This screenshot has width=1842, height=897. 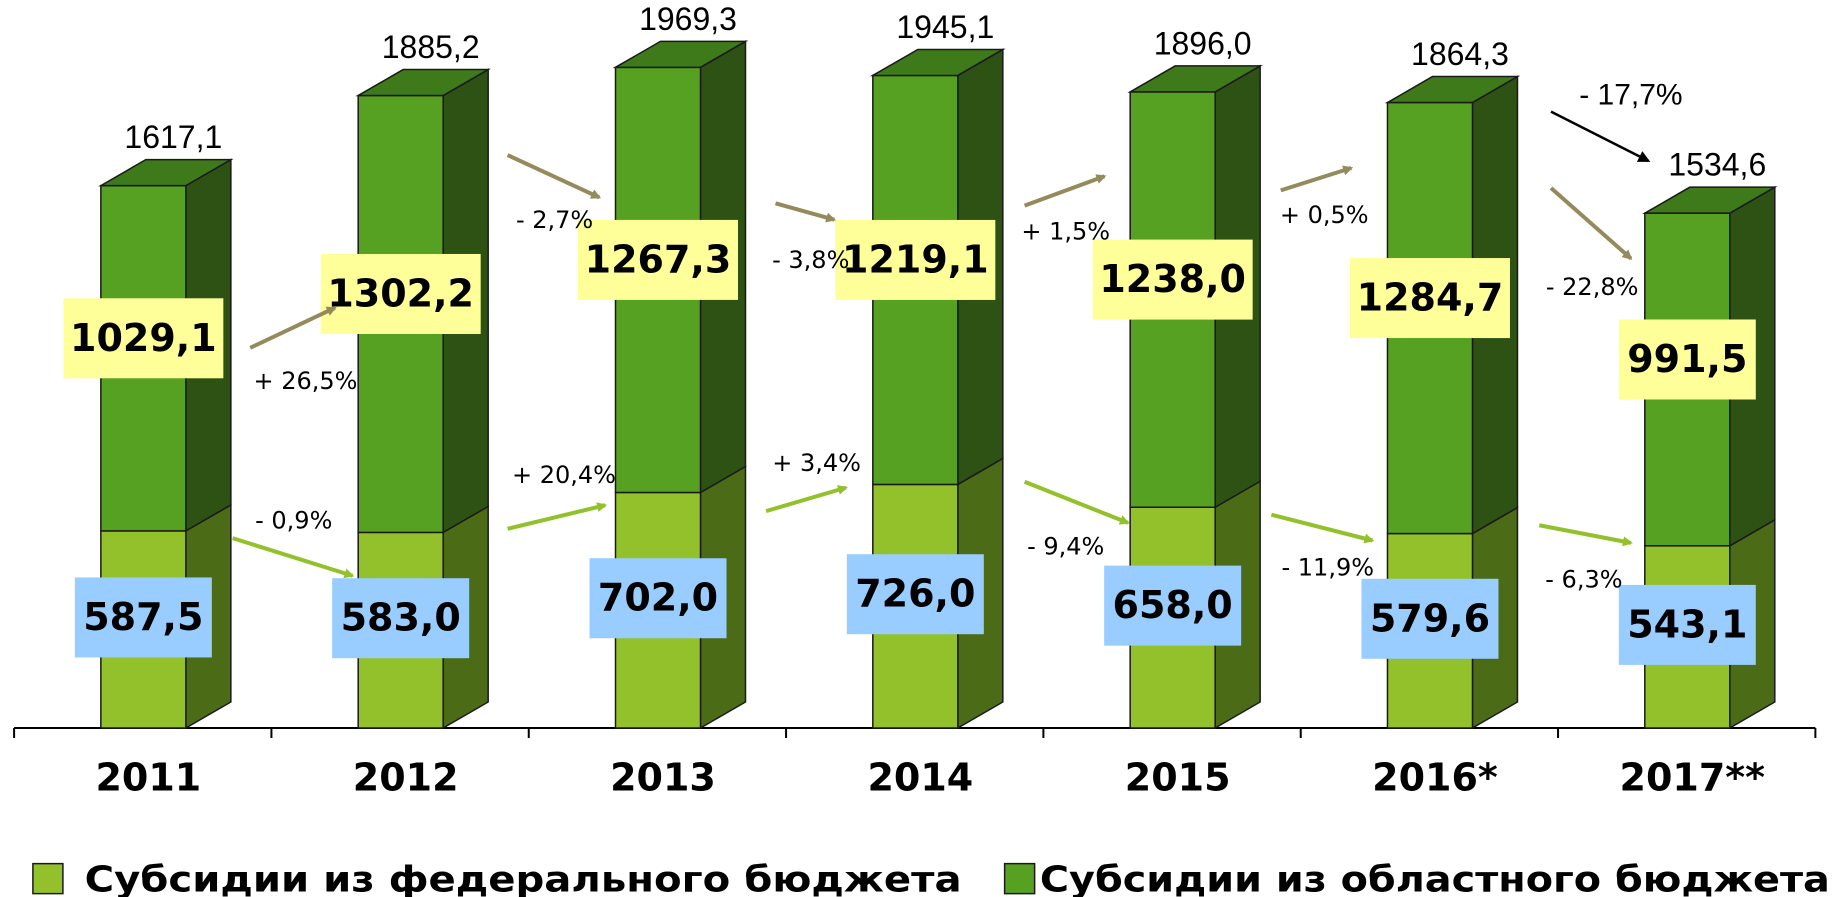 I want to click on value-label: 587,5, so click(x=143, y=617).